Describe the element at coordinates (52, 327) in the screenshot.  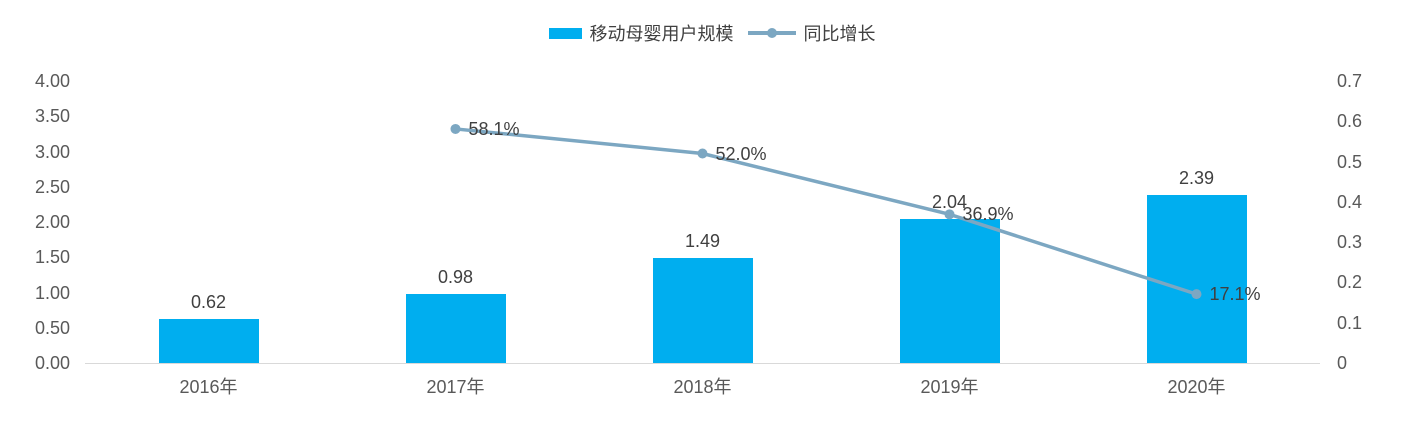
I see `left-axis-tick-label: 0.50` at that location.